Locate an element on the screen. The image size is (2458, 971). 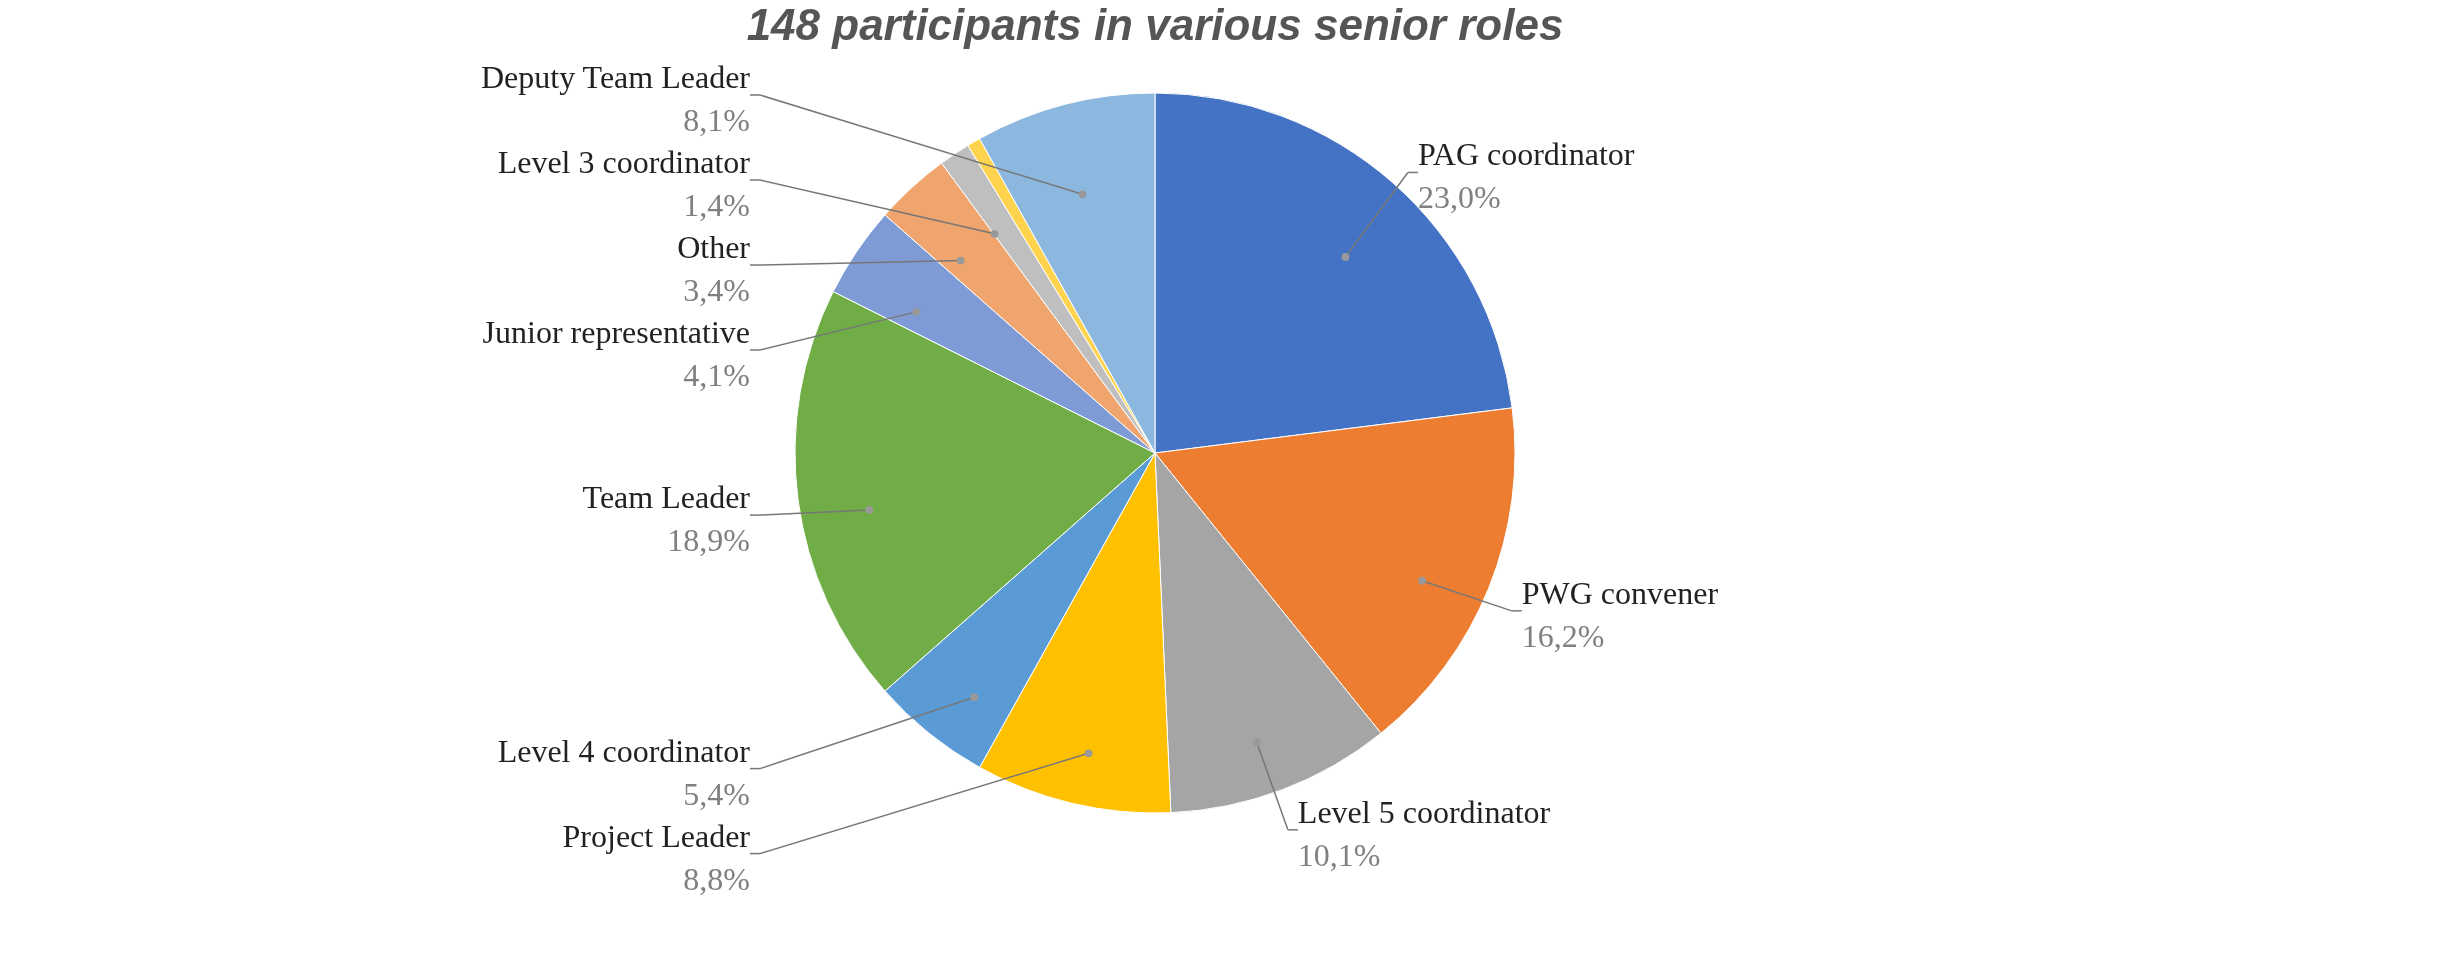
slice-label: Level 5 coordinator is located at coordinates (1424, 811).